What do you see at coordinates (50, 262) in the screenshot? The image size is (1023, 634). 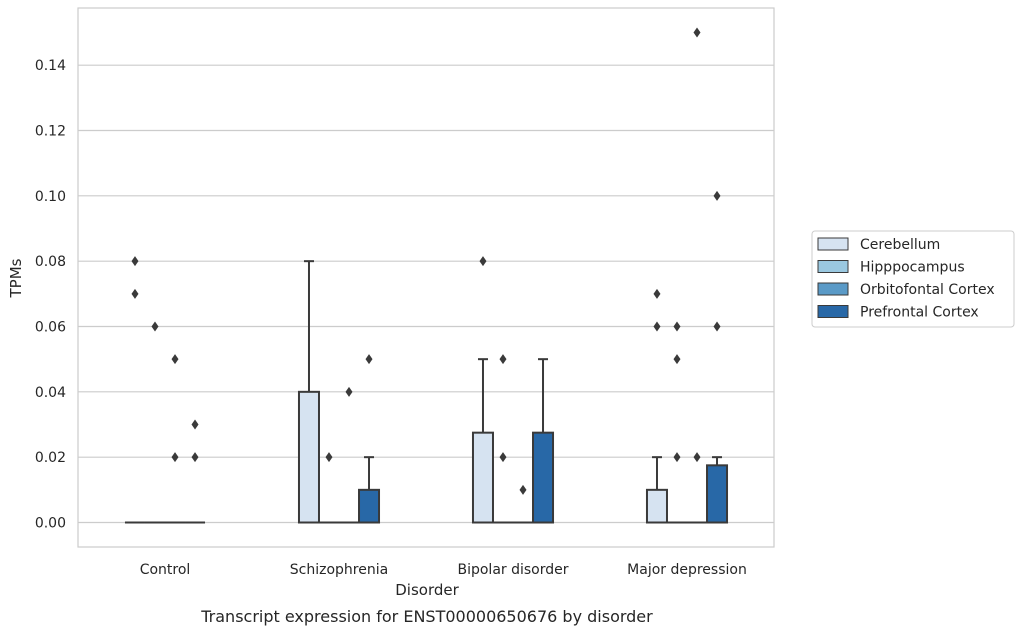 I see `y-tick-label: 0.08` at bounding box center [50, 262].